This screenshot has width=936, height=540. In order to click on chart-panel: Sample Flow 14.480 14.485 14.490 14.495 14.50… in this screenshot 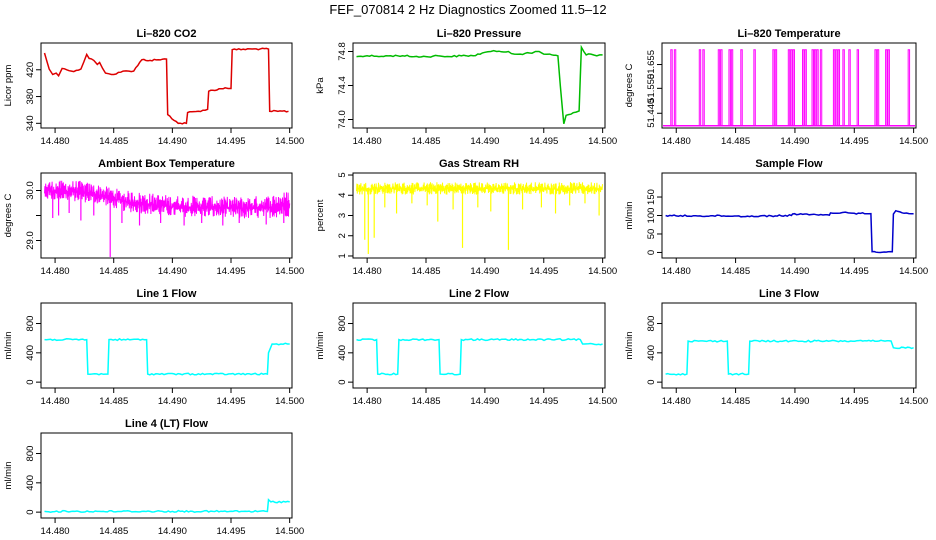, I will do `click(776, 217)`.